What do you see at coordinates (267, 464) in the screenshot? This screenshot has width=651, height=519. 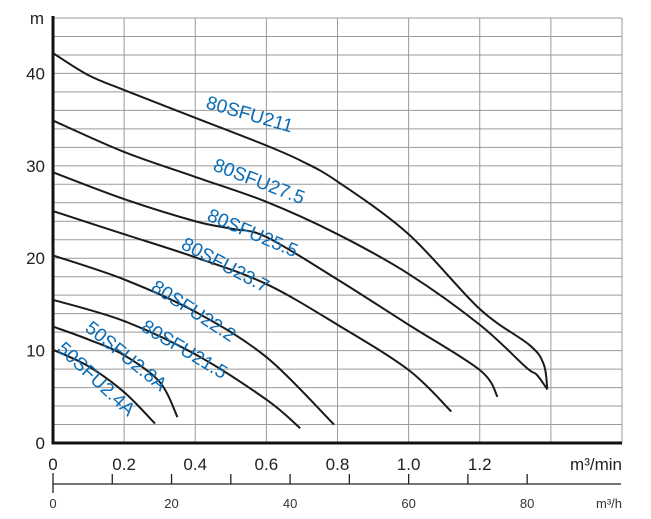 I see `x-tick-label: 0.6` at bounding box center [267, 464].